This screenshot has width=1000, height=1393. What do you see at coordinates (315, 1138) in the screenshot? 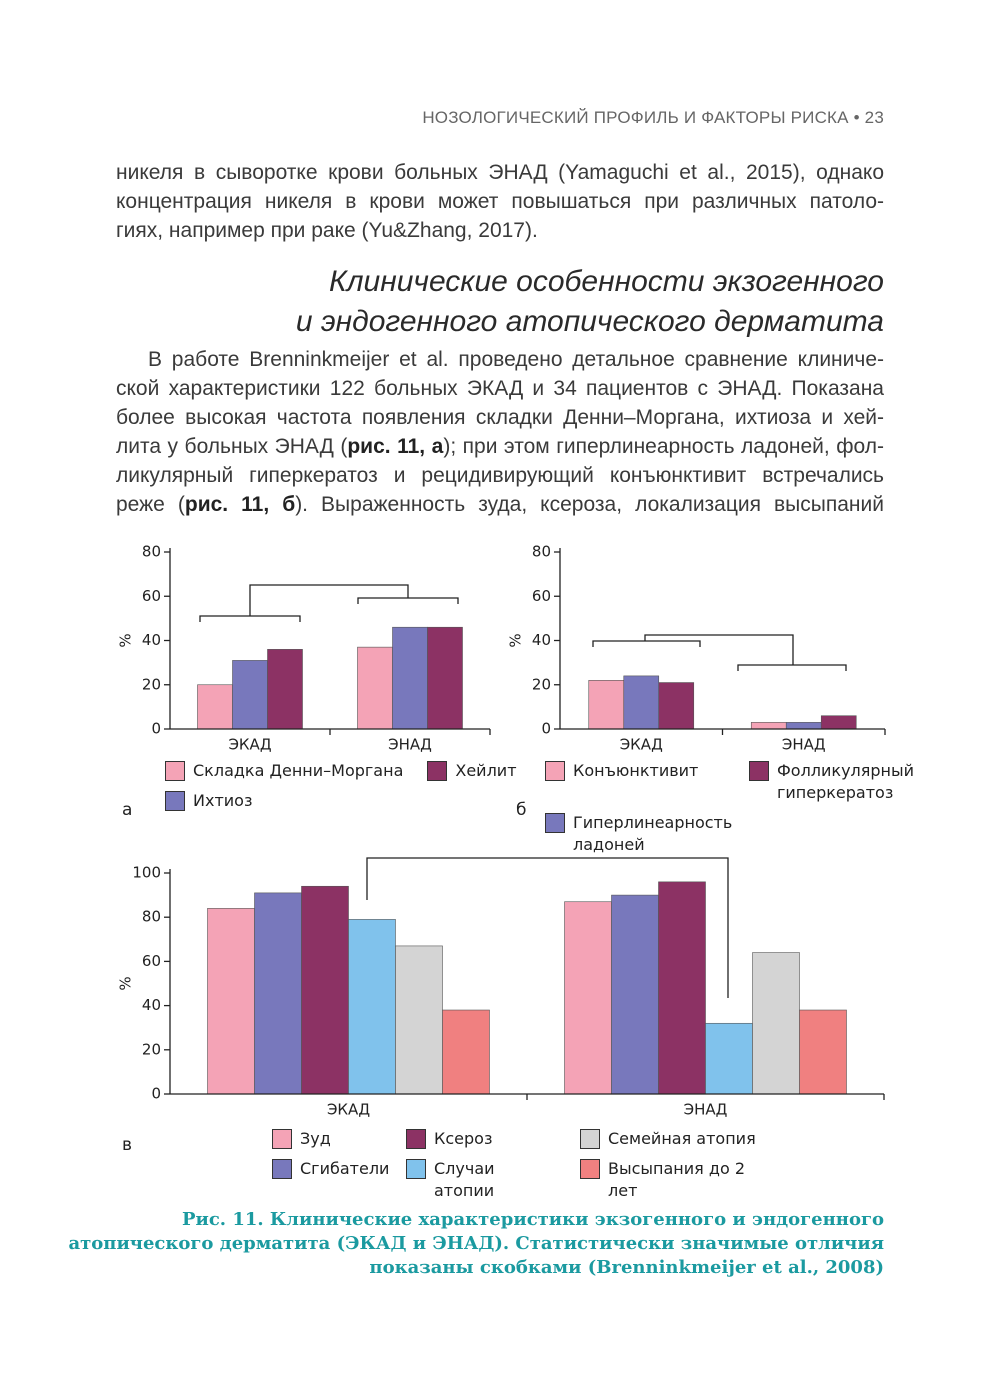
I see `legend-label: Зуд` at bounding box center [315, 1138].